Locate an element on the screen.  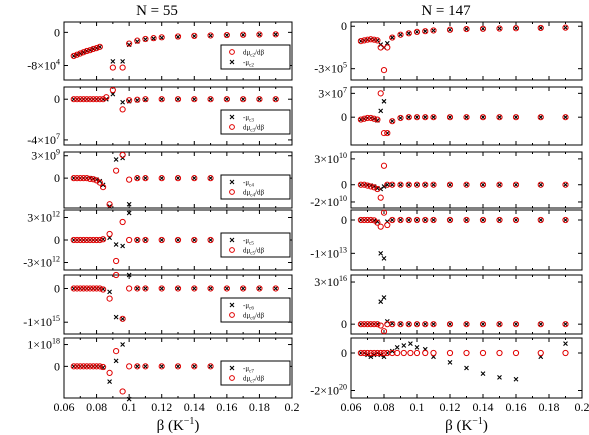
y-tick-label: -8×10⁴ is located at coordinates (43, 65).